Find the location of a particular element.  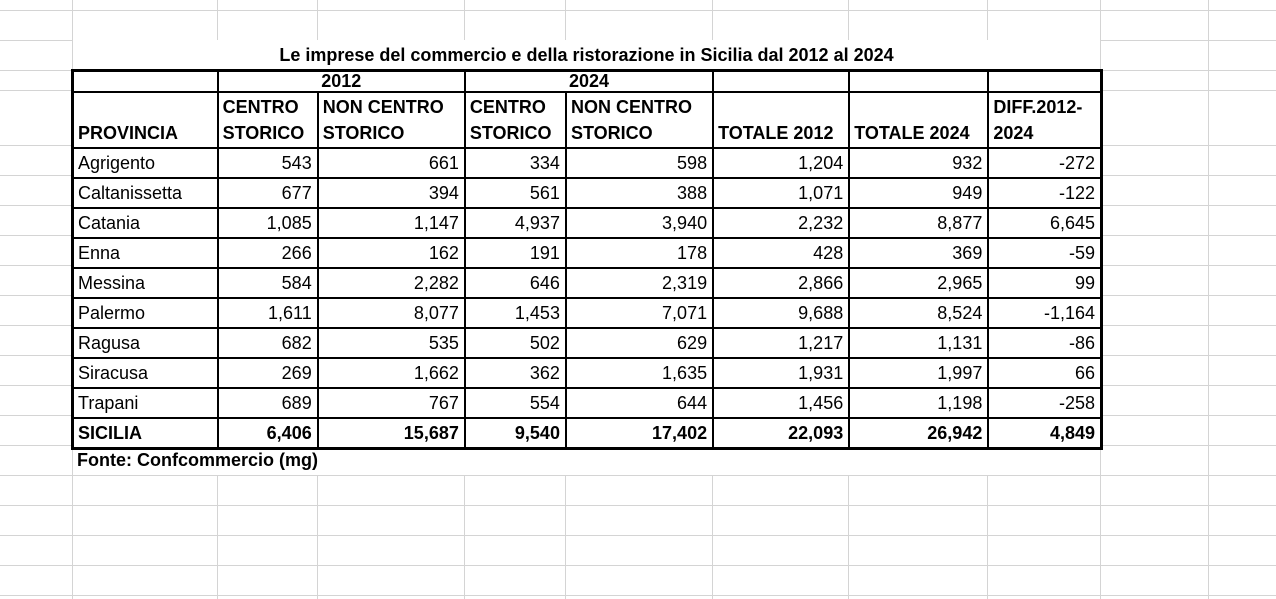

value-cell: 2,965 is located at coordinates (919, 283).